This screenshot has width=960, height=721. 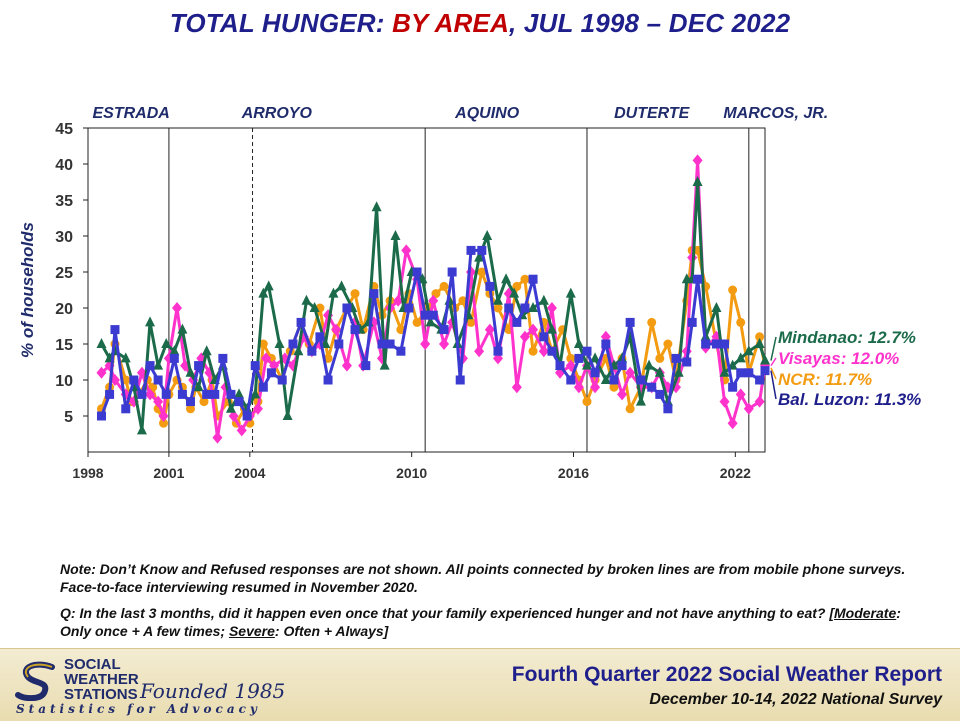 What do you see at coordinates (277, 113) in the screenshot?
I see `admin-label: ARROYO` at bounding box center [277, 113].